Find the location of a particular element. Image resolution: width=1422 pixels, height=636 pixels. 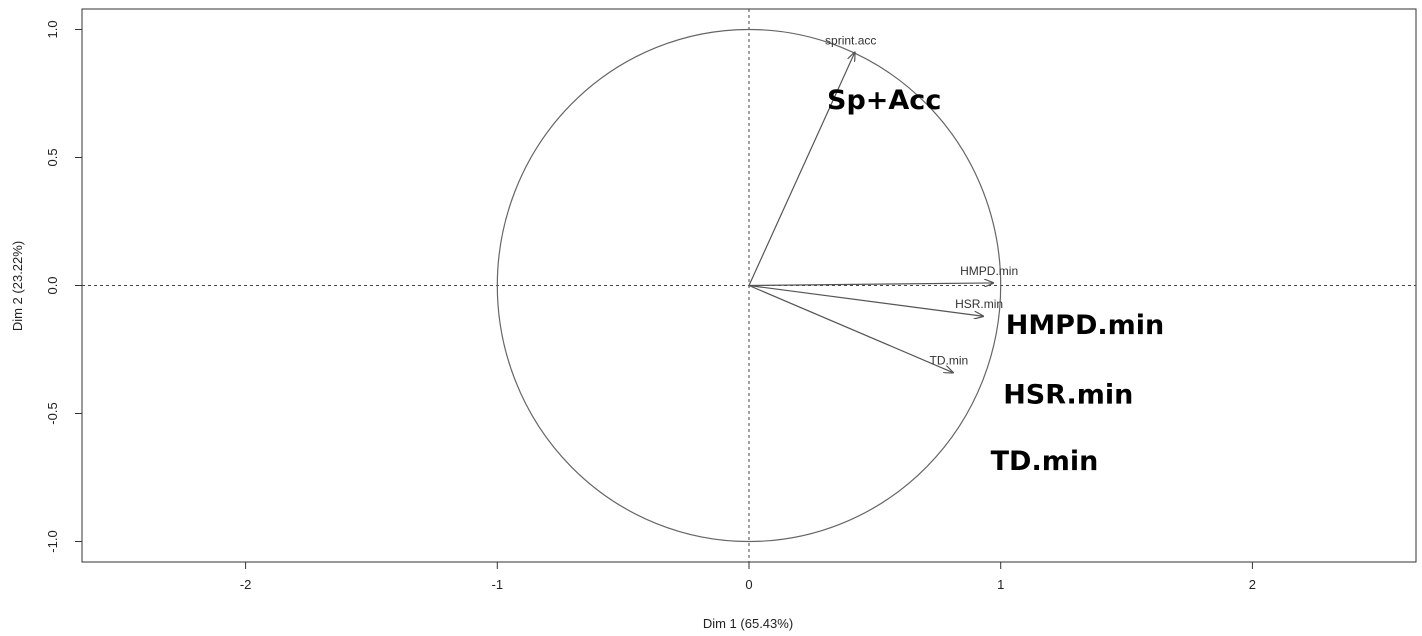

vector-arrow-hmpd-min is located at coordinates (870, 284).